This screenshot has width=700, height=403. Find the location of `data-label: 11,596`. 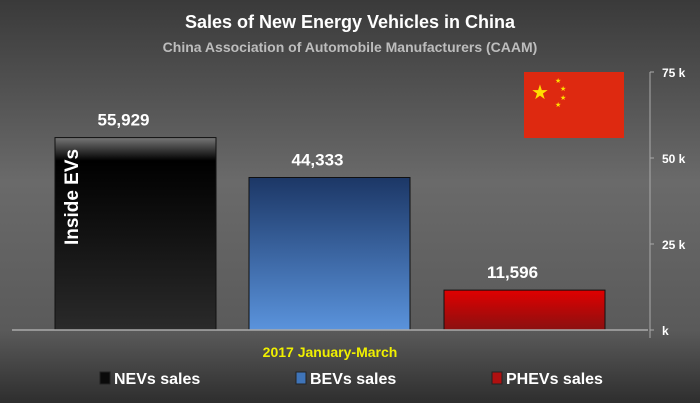

data-label: 11,596 is located at coordinates (512, 272).